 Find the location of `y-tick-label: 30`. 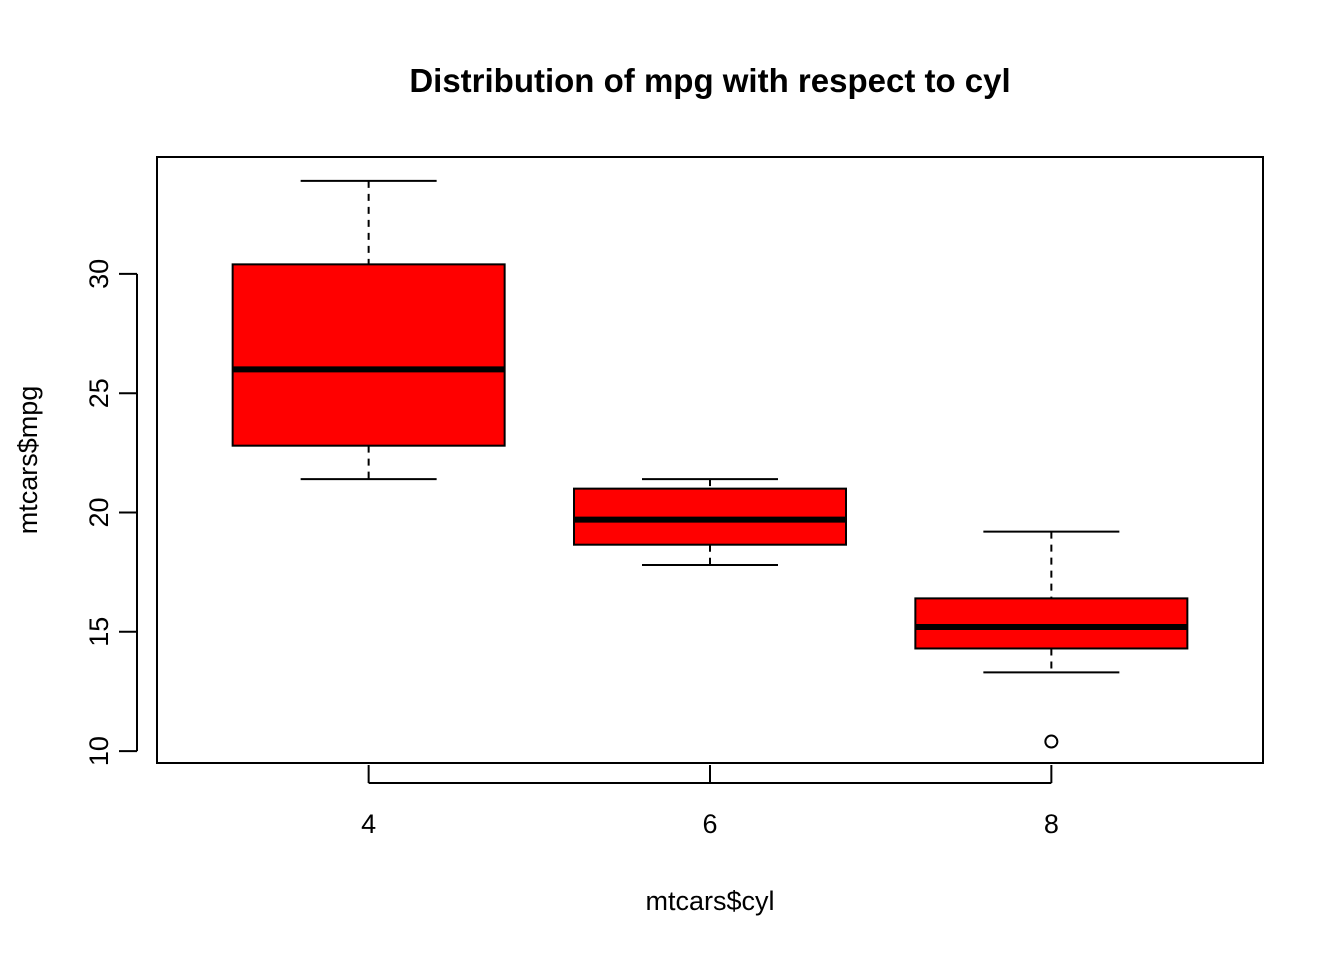

y-tick-label: 30 is located at coordinates (99, 274).